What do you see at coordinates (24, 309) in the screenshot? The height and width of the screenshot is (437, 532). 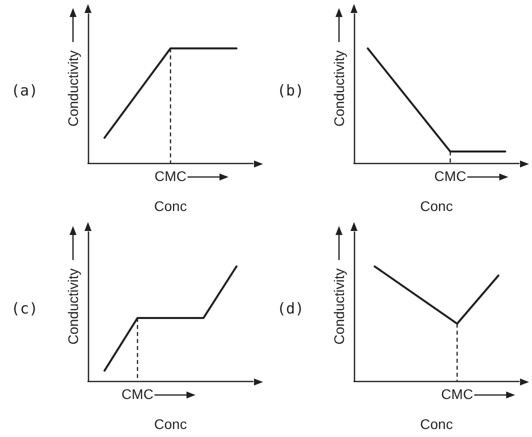 I see `text: (c)` at bounding box center [24, 309].